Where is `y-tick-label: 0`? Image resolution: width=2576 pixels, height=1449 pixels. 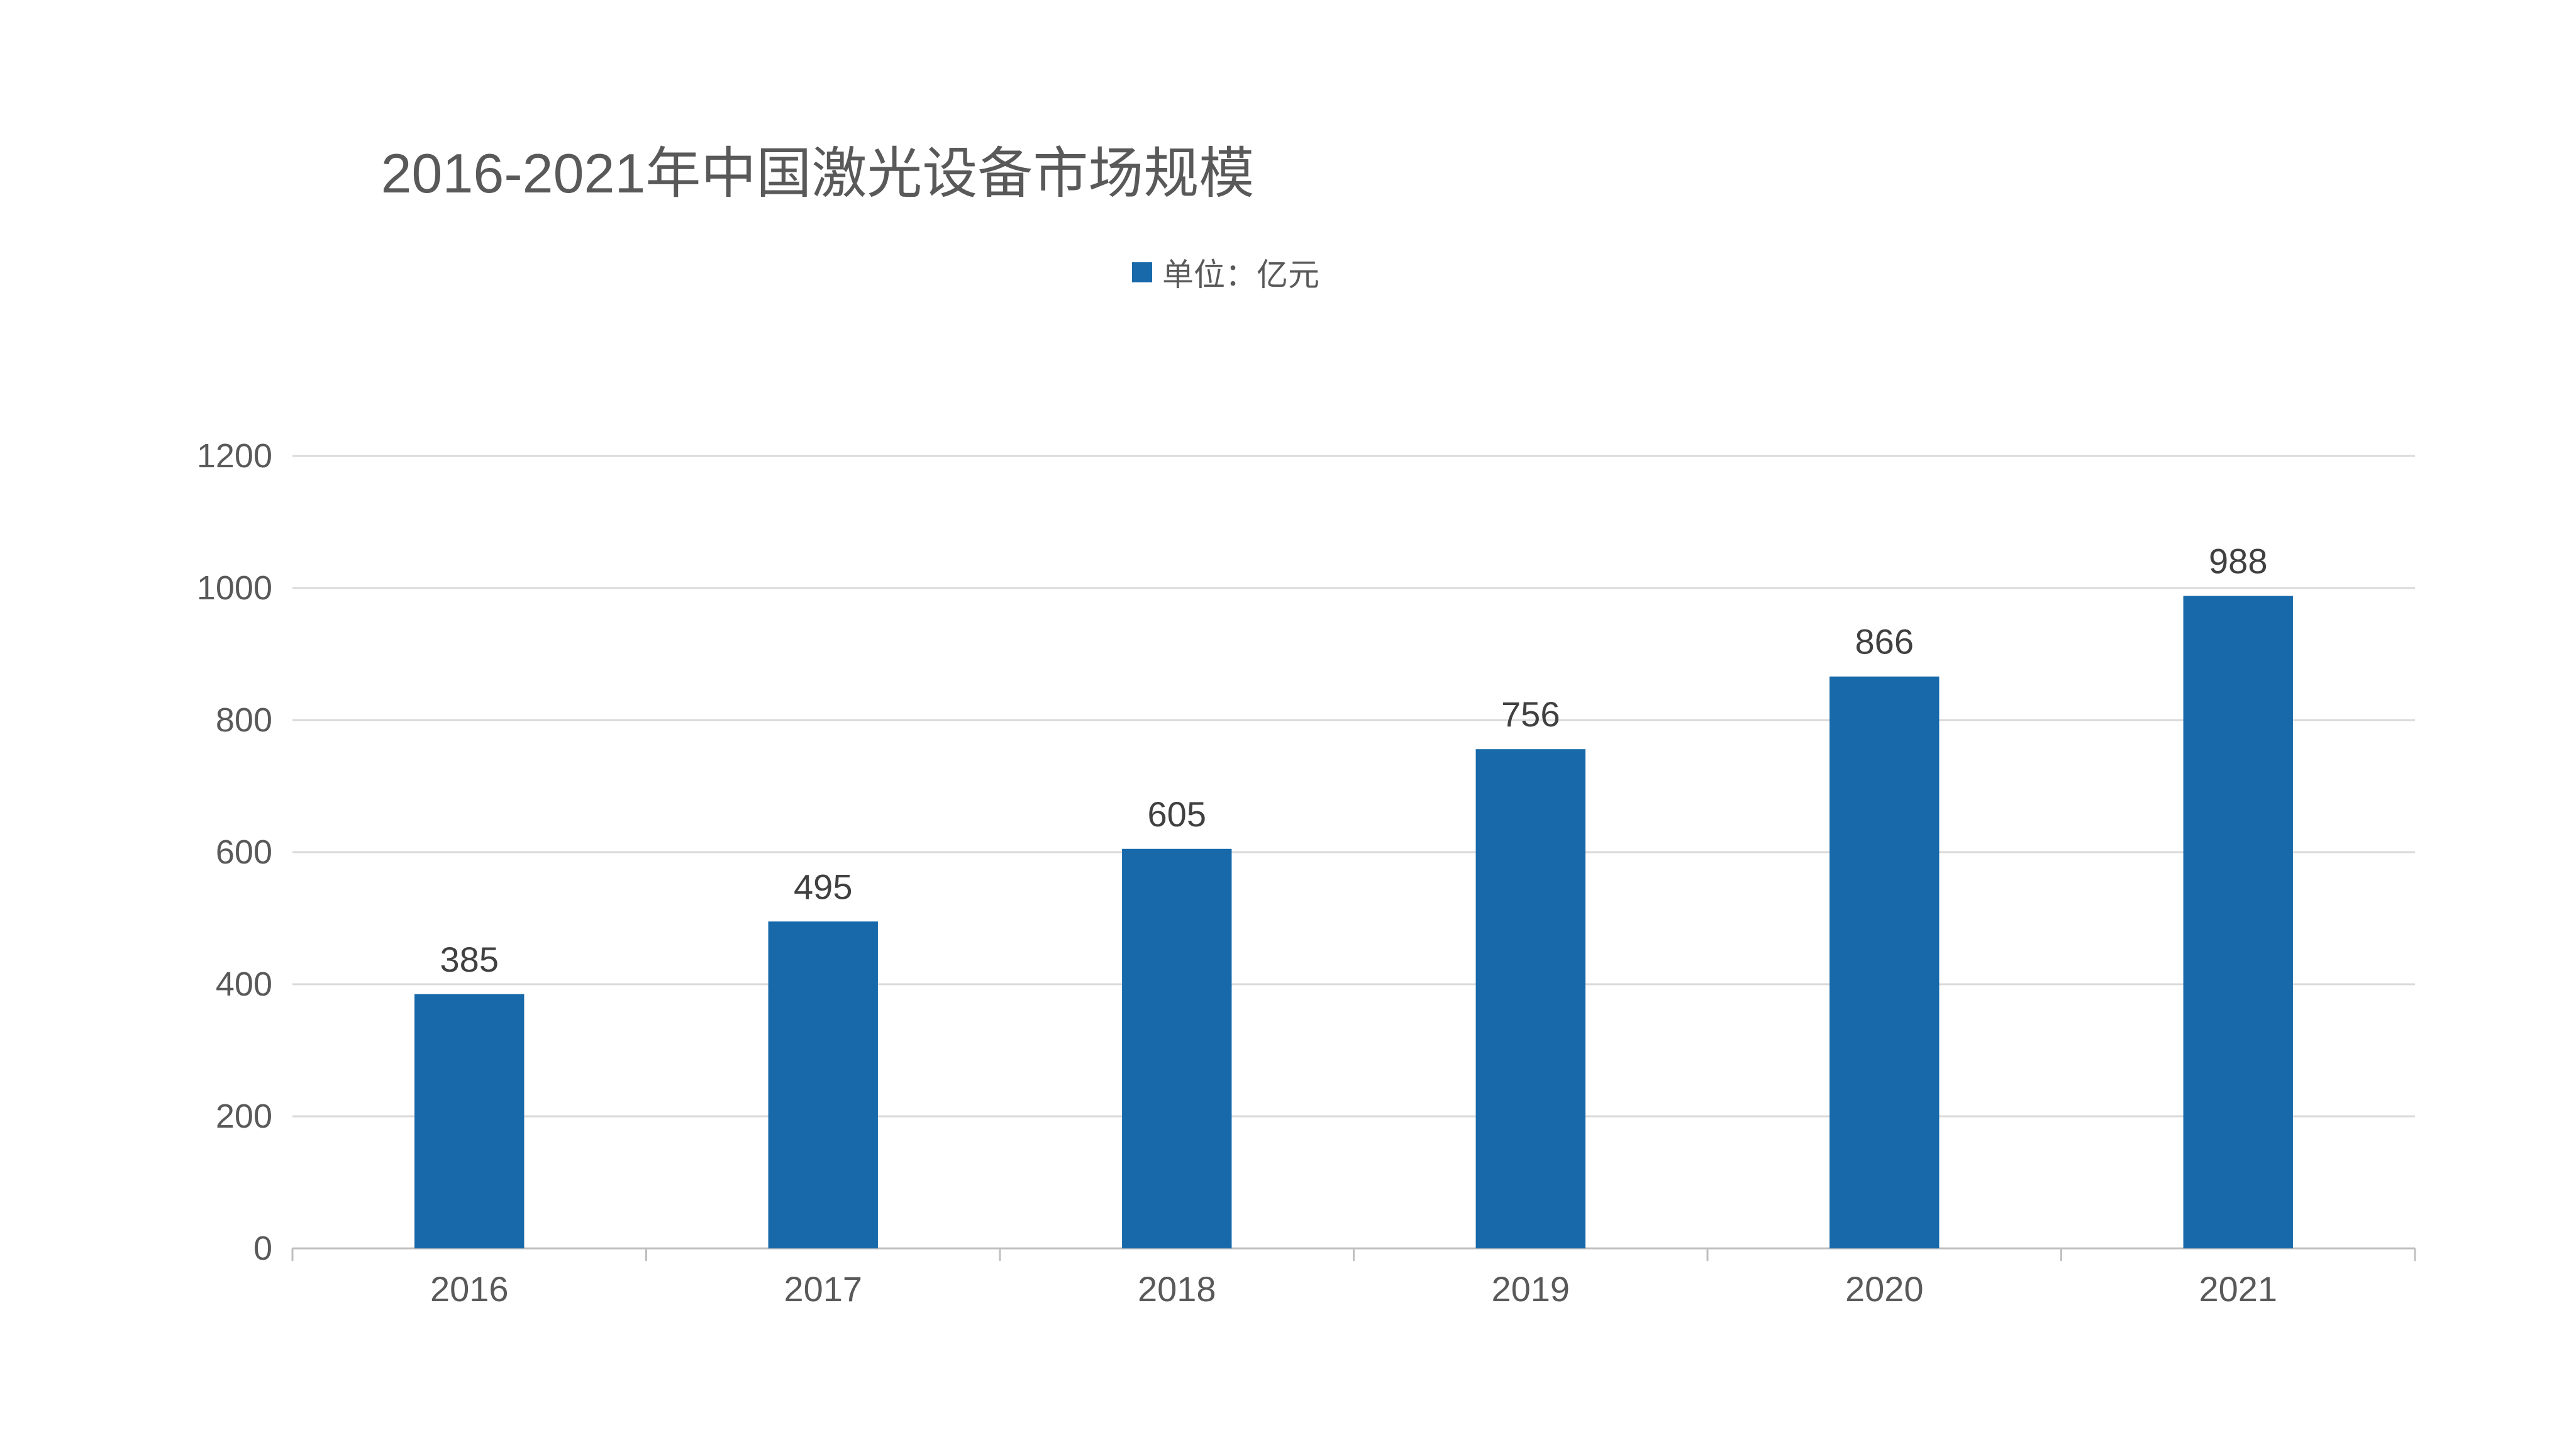
y-tick-label: 0 is located at coordinates (262, 1248).